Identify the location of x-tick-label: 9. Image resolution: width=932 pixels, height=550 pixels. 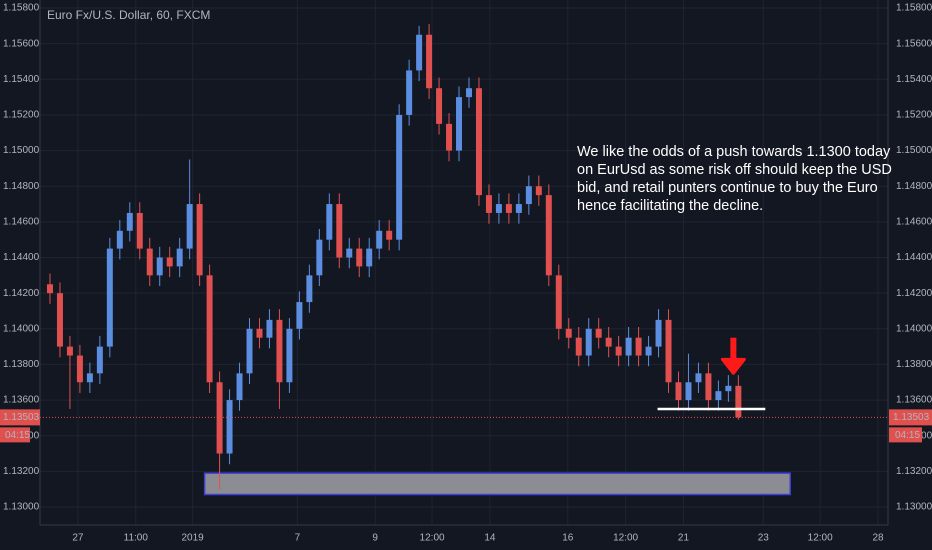
(375, 538).